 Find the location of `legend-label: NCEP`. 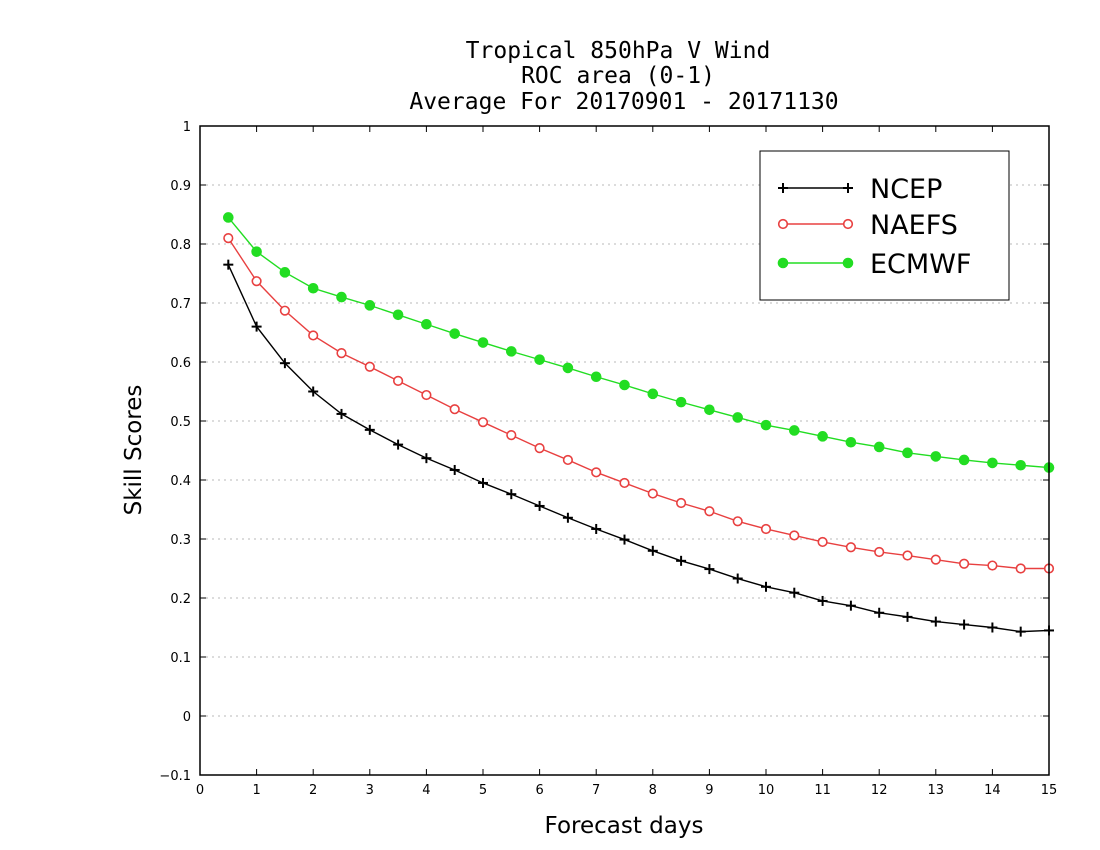

legend-label: NCEP is located at coordinates (906, 189).